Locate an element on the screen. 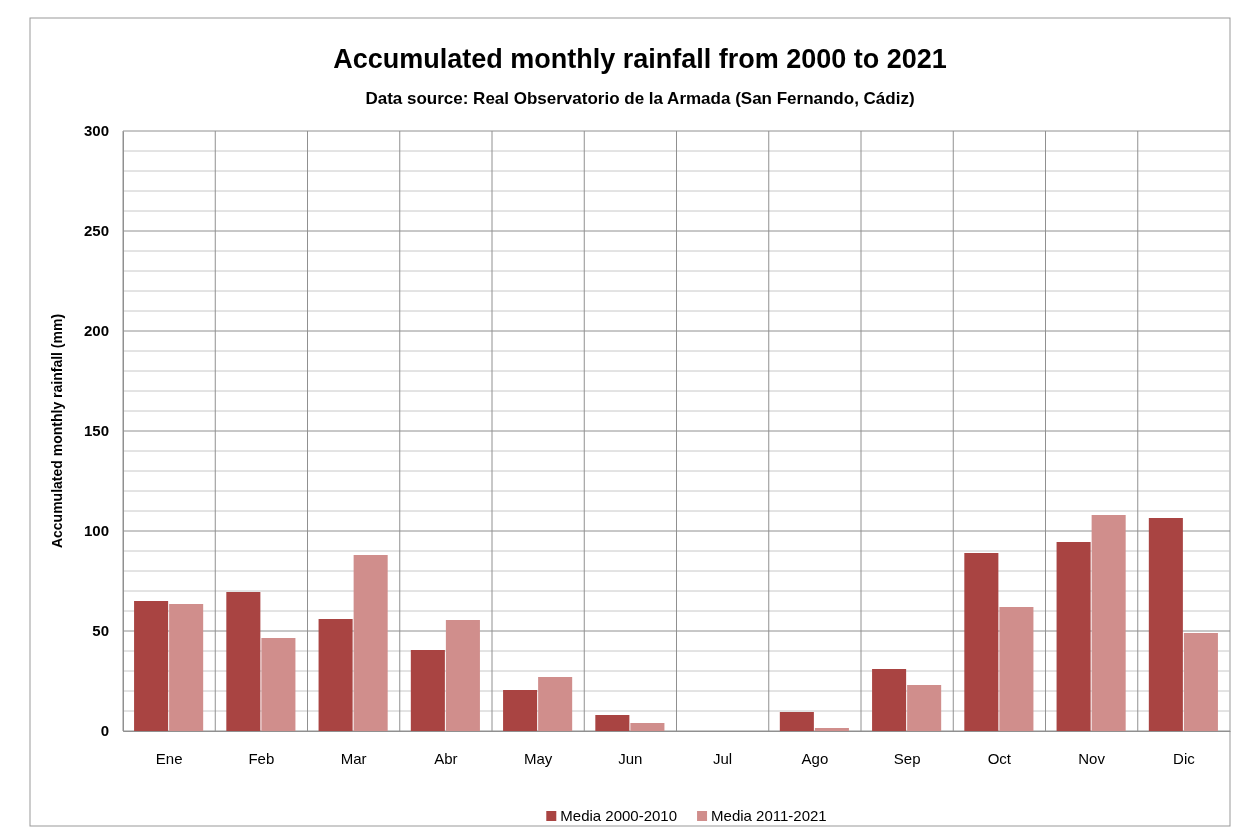 The width and height of the screenshot is (1233, 830). chart-subtitle: Data source: Real Observatorio de la Armada (San Fernando, Cádiz) is located at coordinates (640, 98).